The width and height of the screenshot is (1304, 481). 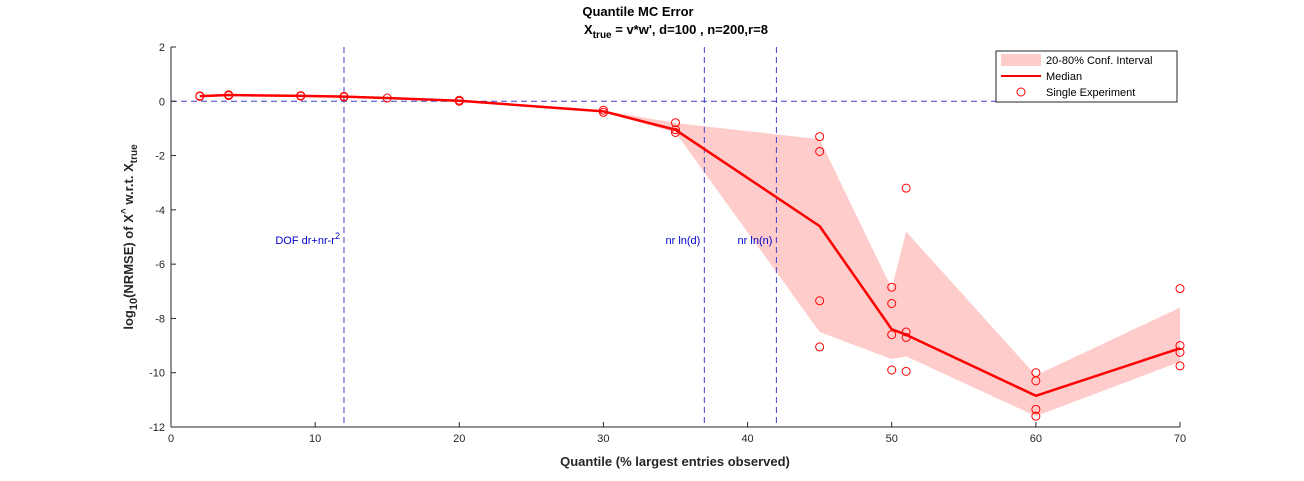 I want to click on x-tick-label: 0, so click(x=171, y=439).